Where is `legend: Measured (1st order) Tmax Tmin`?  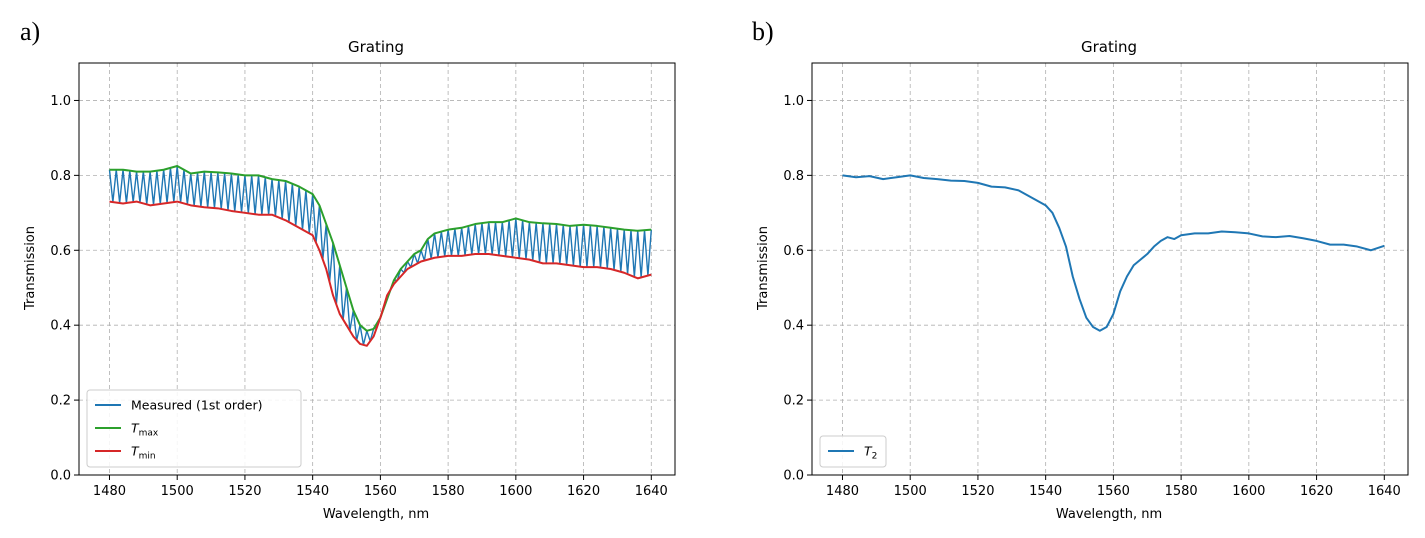 legend: Measured (1st order) Tmax Tmin is located at coordinates (194, 428).